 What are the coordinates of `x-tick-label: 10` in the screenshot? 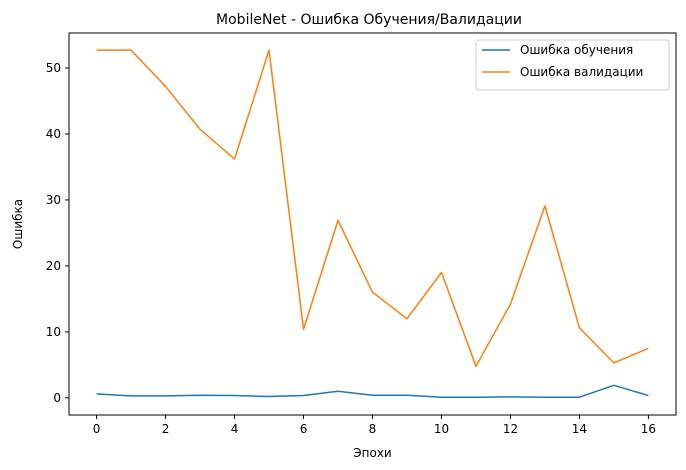 It's located at (441, 429).